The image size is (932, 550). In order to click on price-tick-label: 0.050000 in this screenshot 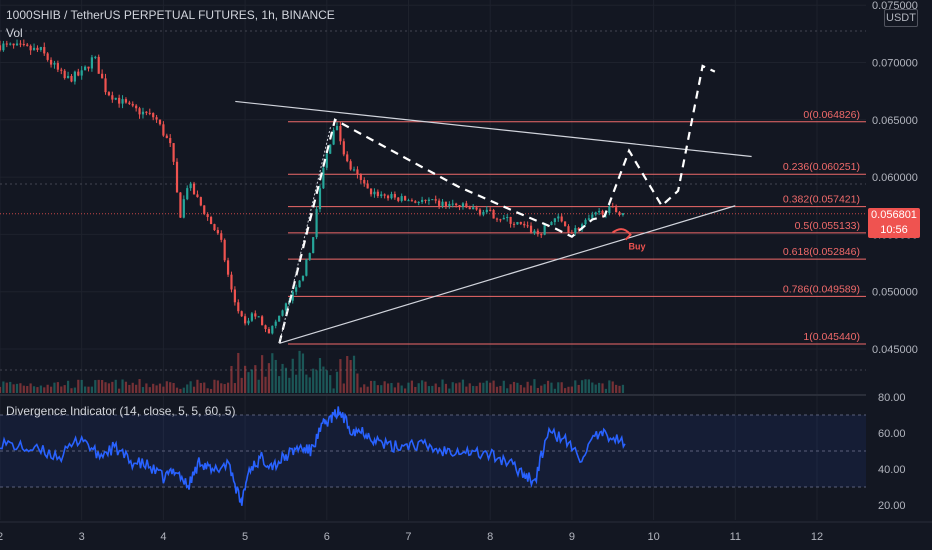, I will do `click(895, 293)`.